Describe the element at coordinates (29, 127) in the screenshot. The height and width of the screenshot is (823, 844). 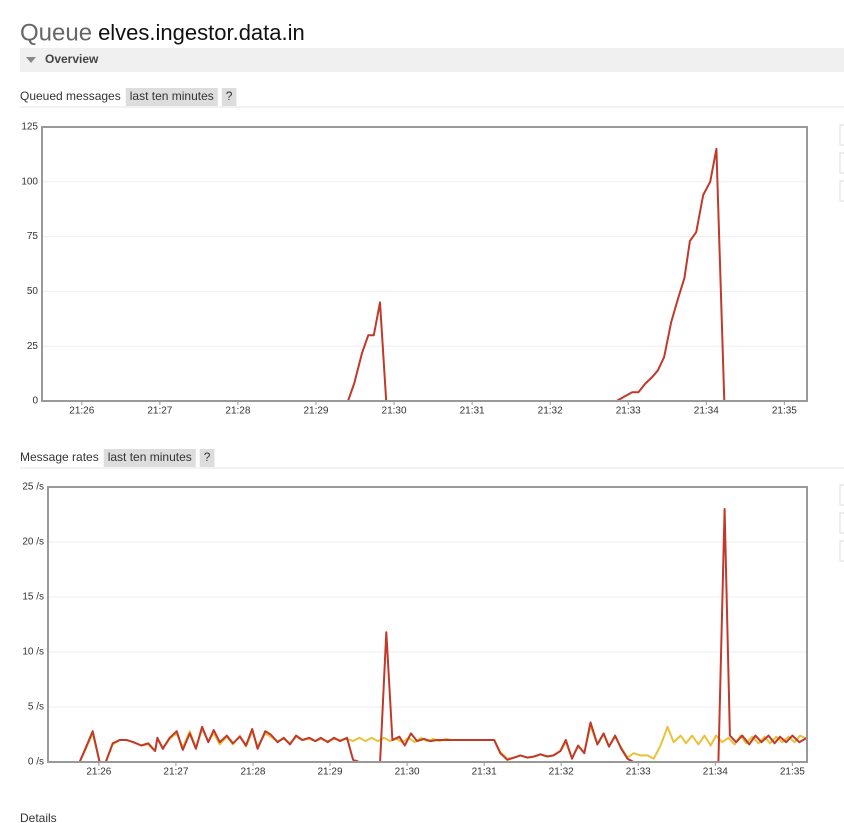
I see `y-tick-label: 125` at that location.